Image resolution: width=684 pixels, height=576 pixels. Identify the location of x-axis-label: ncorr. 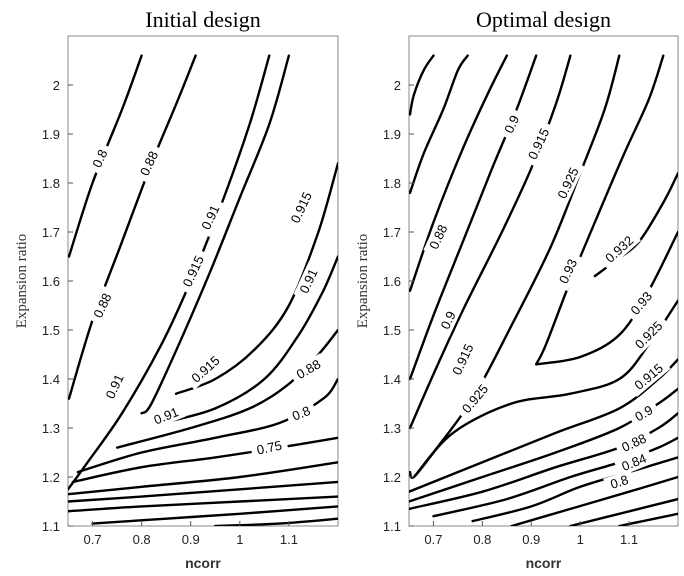
(203, 563).